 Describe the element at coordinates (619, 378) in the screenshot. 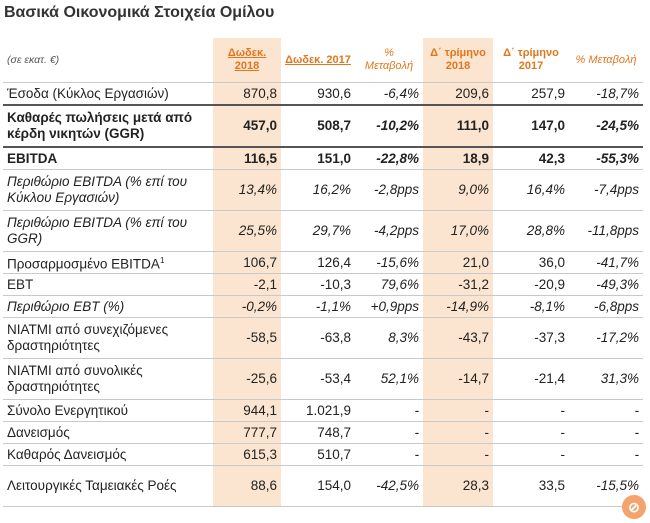

I see `cell-v6: 31,3%` at that location.